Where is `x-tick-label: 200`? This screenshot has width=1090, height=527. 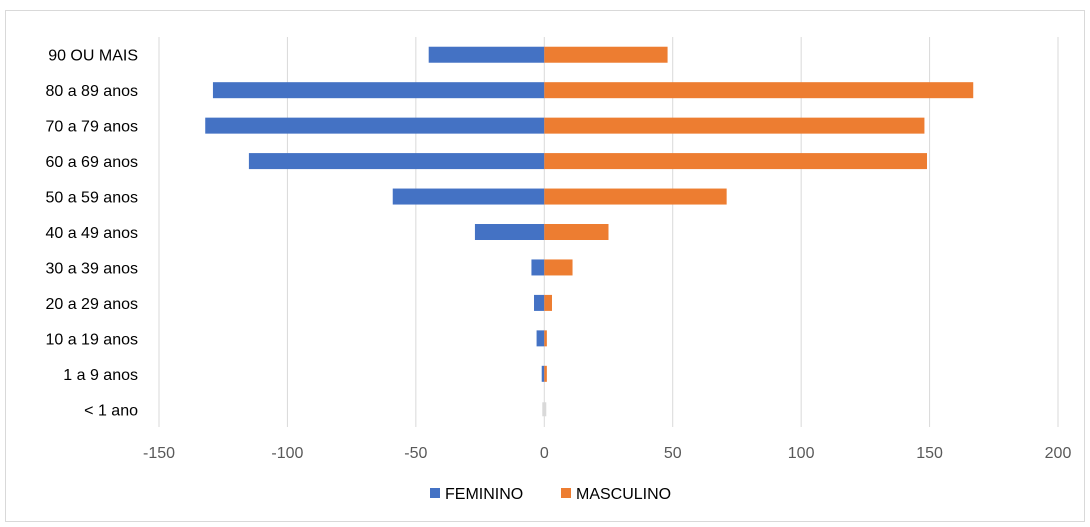
x-tick-label: 200 is located at coordinates (1058, 453).